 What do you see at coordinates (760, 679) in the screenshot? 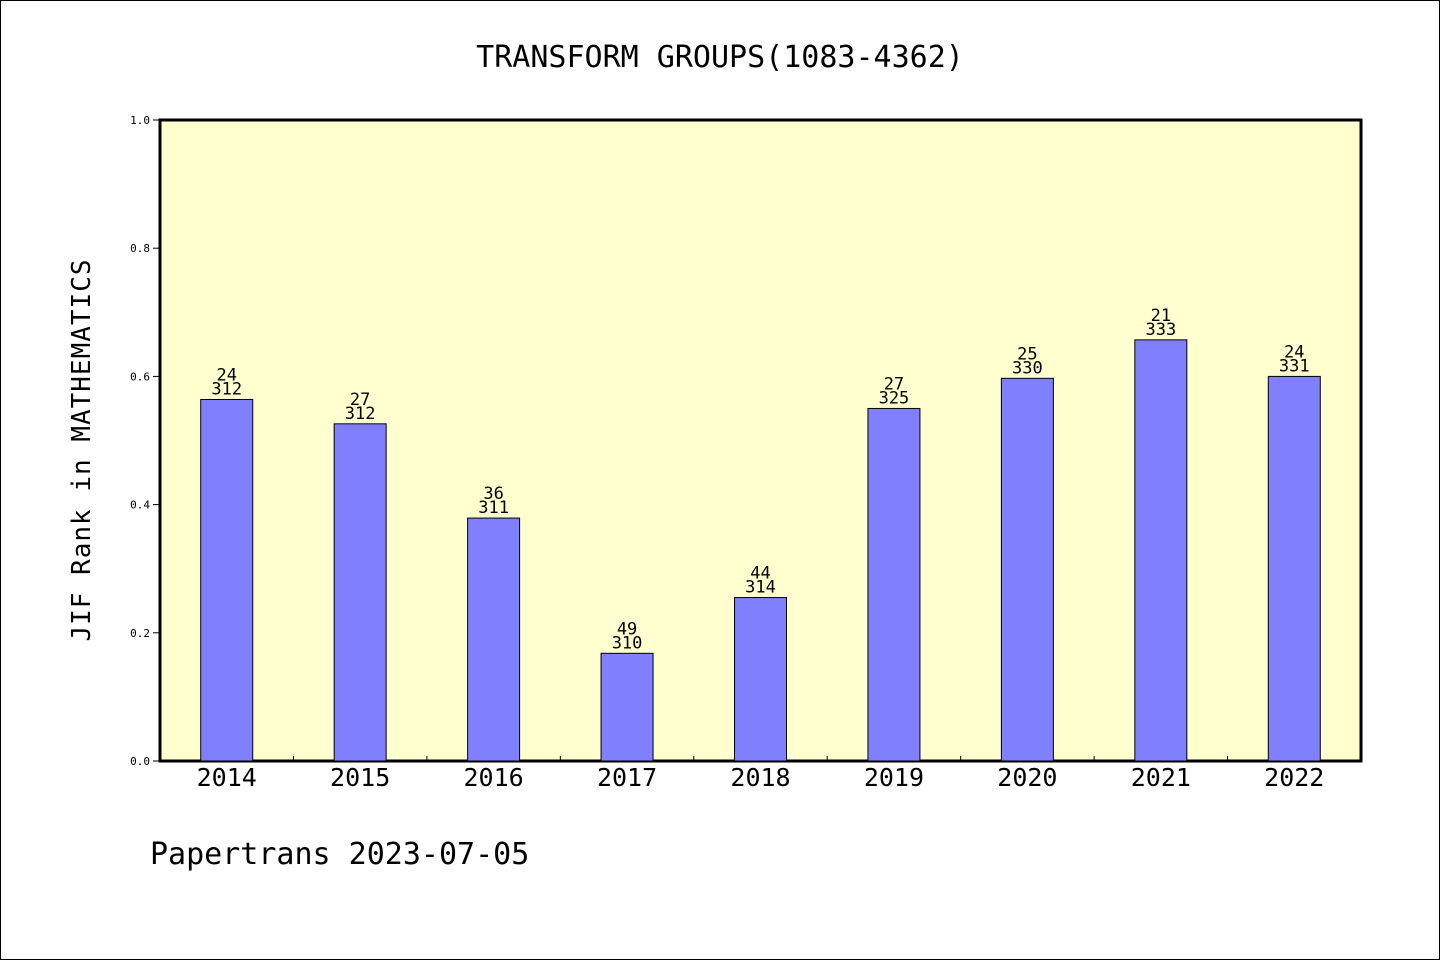
I see `bar-2018` at bounding box center [760, 679].